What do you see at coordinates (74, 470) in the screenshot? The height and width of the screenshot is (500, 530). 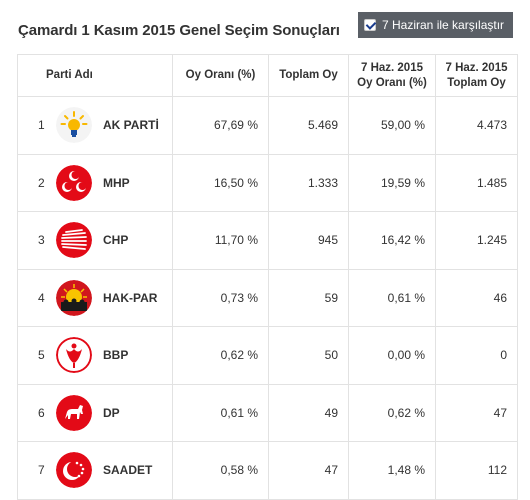 I see `saadet-crescent-stars-icon` at bounding box center [74, 470].